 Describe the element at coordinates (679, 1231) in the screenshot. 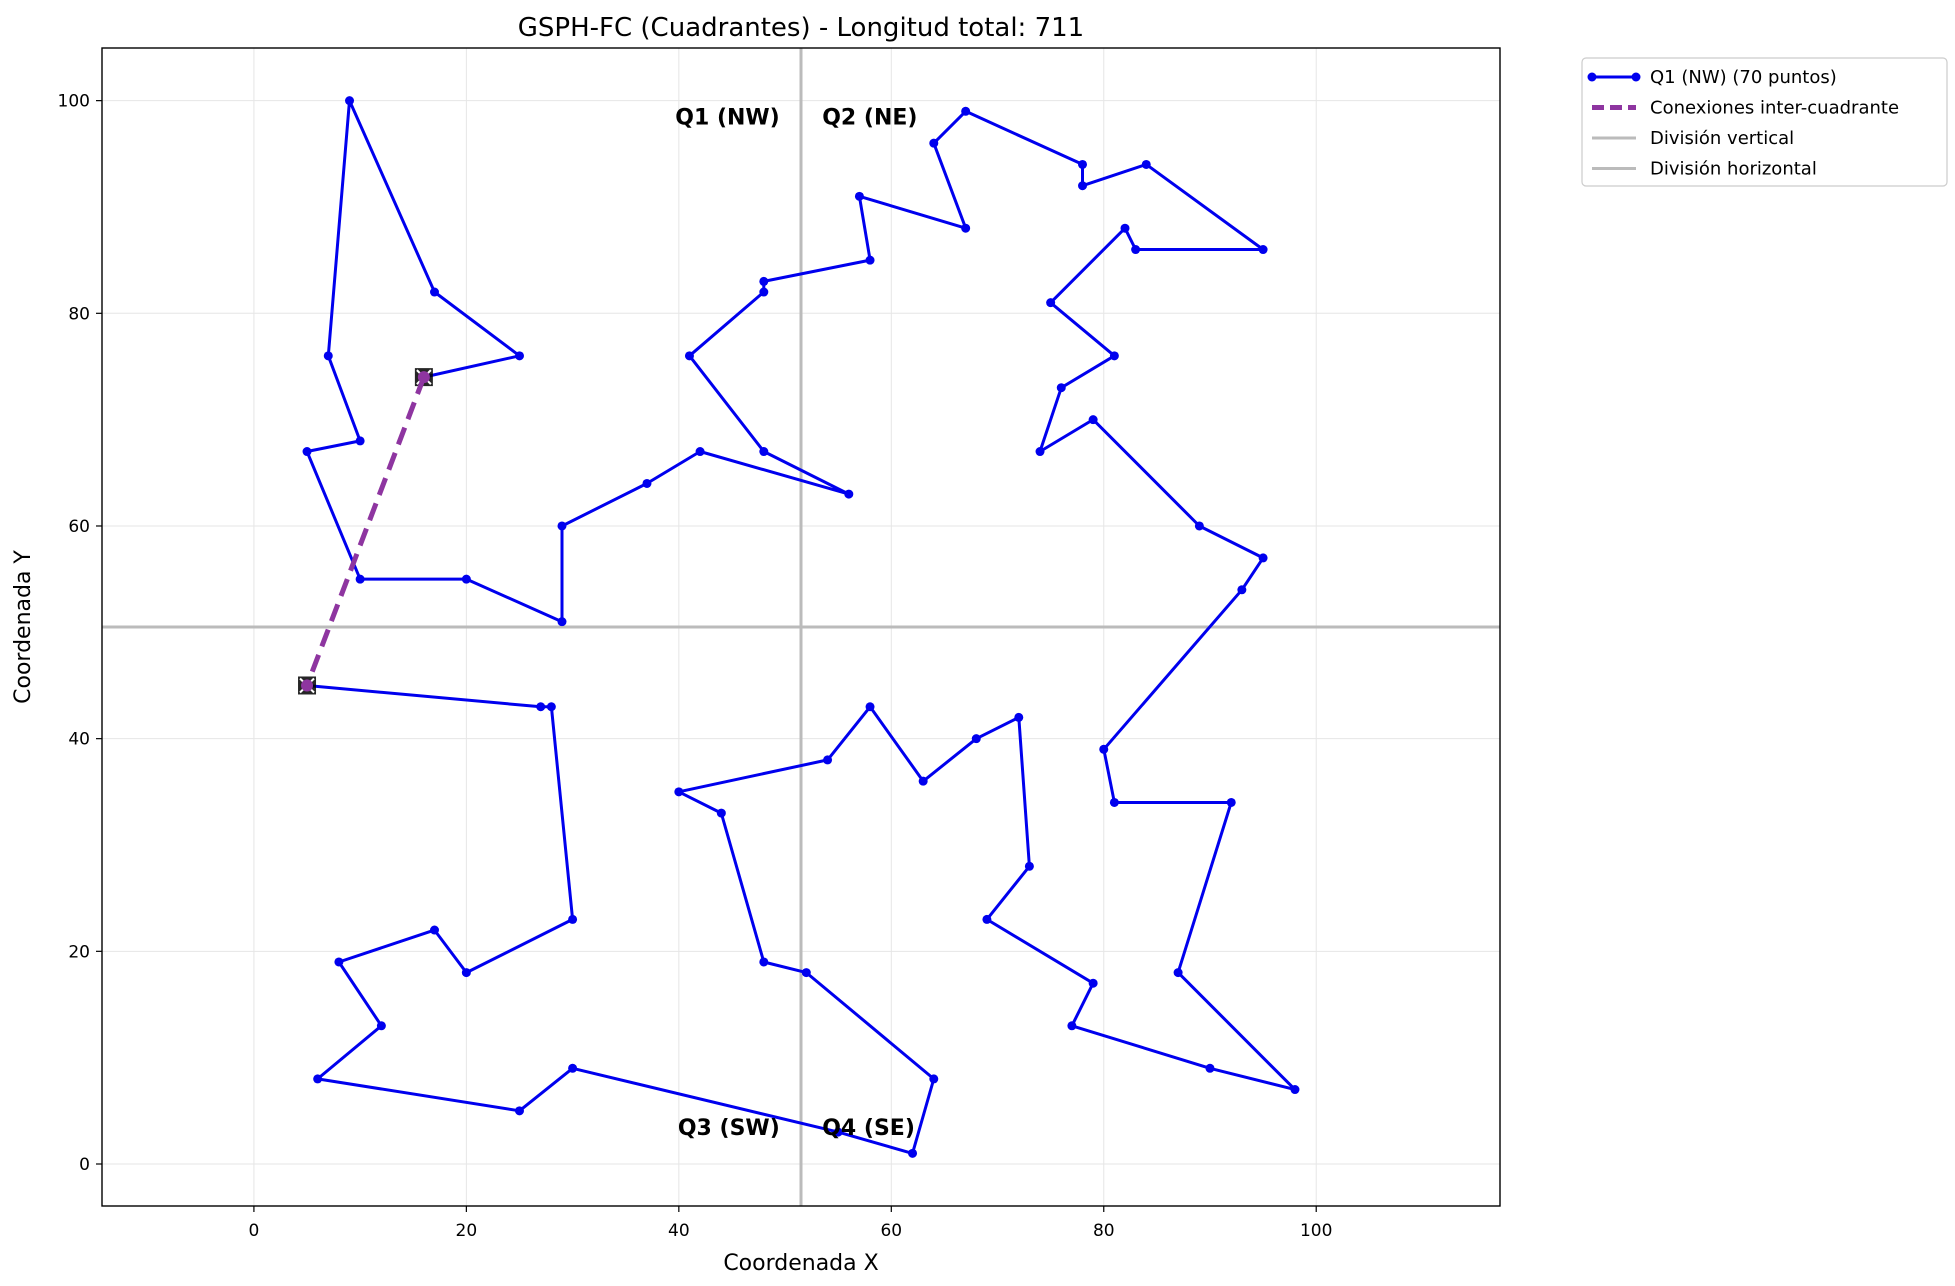

I see `x-tick-label: 40` at that location.